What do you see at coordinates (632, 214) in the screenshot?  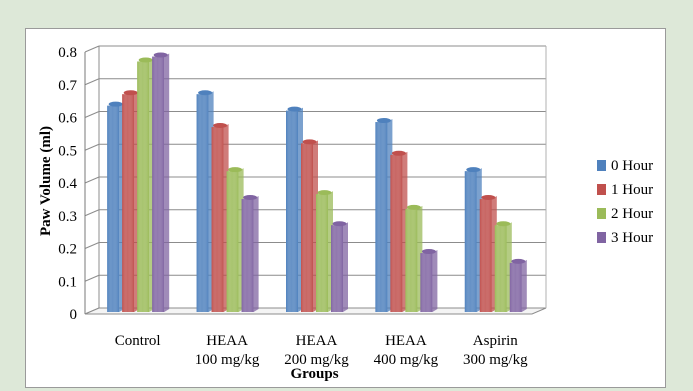 I see `legend-label: 2 Hour` at bounding box center [632, 214].